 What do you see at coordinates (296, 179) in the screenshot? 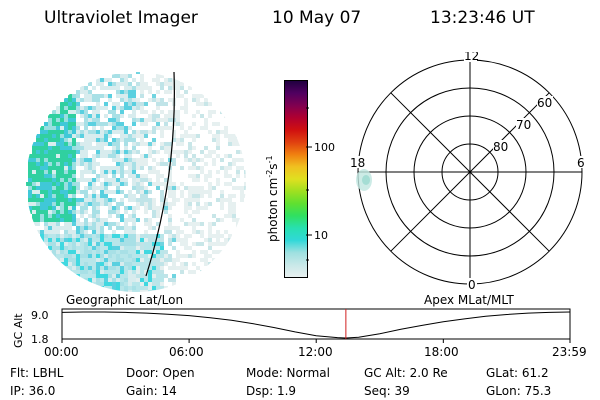
I see `colorbar` at bounding box center [296, 179].